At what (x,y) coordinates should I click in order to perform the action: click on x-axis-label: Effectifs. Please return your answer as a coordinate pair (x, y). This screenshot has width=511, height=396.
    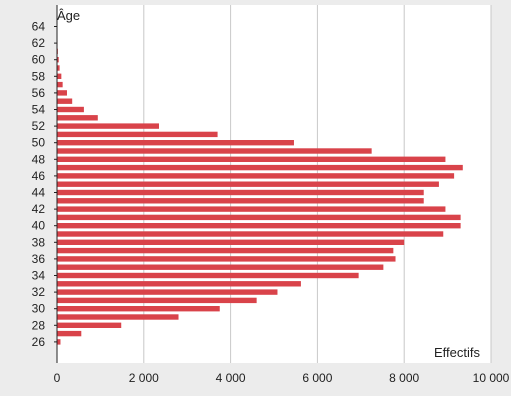
    Looking at the image, I should click on (457, 352).